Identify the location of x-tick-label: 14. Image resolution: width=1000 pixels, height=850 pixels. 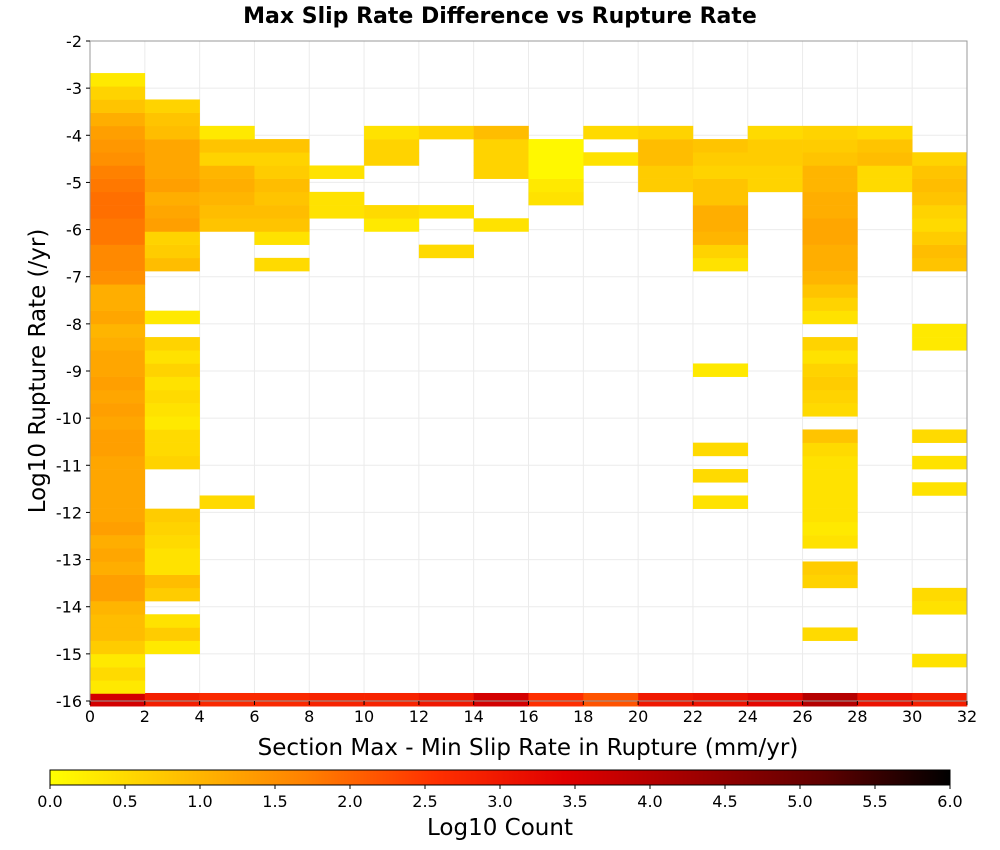
(474, 716).